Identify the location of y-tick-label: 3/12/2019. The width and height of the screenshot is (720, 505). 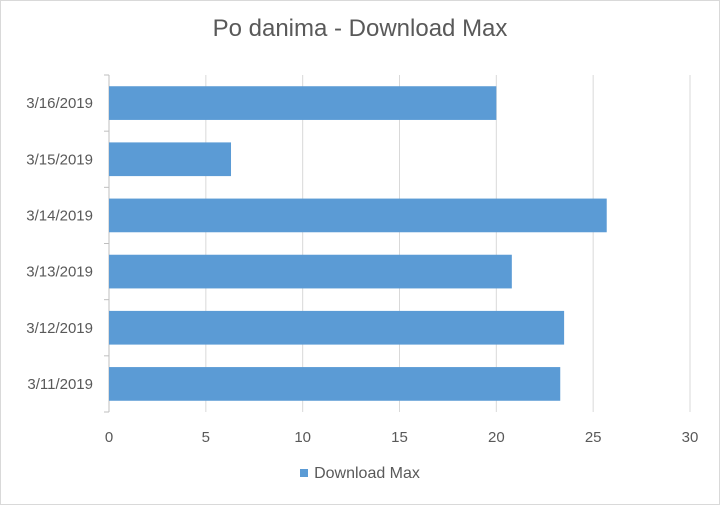
(59, 328).